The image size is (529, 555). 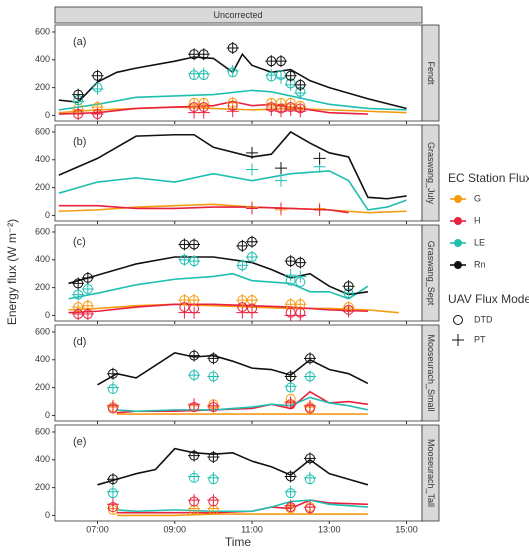 I want to click on legend-label: DTD, so click(x=483, y=319).